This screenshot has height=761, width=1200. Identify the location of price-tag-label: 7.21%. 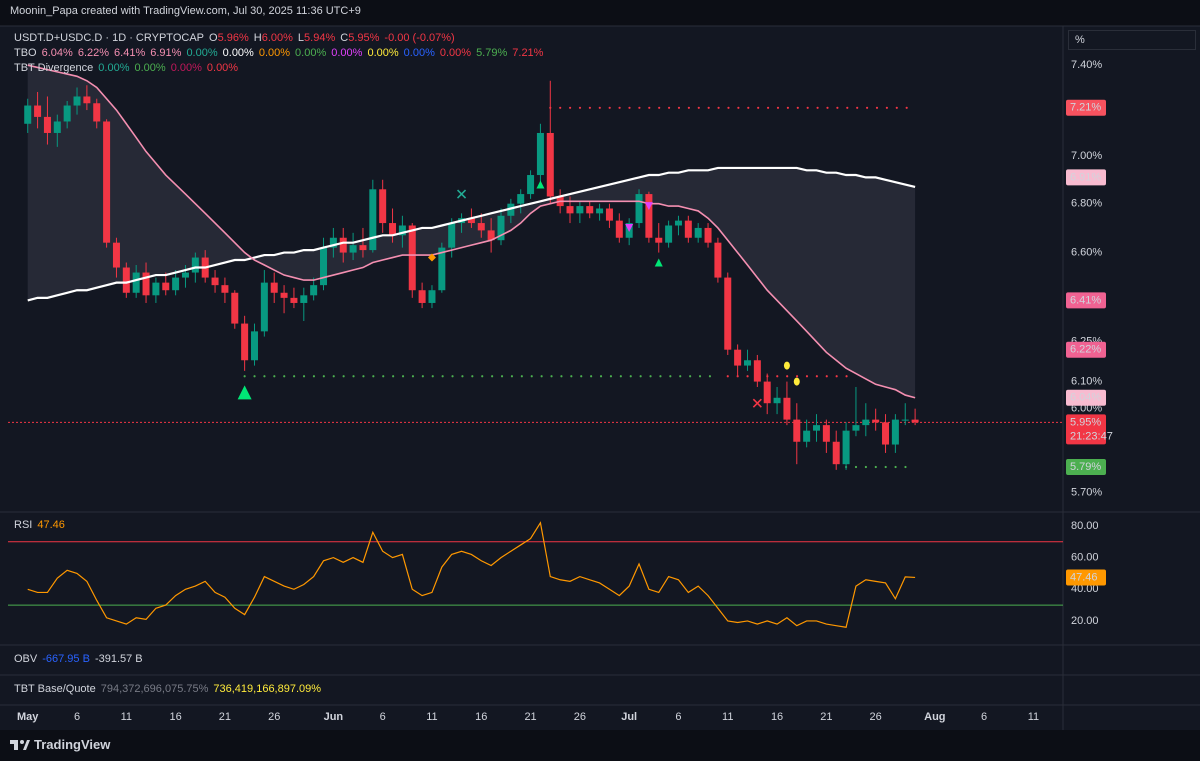
(1085, 108).